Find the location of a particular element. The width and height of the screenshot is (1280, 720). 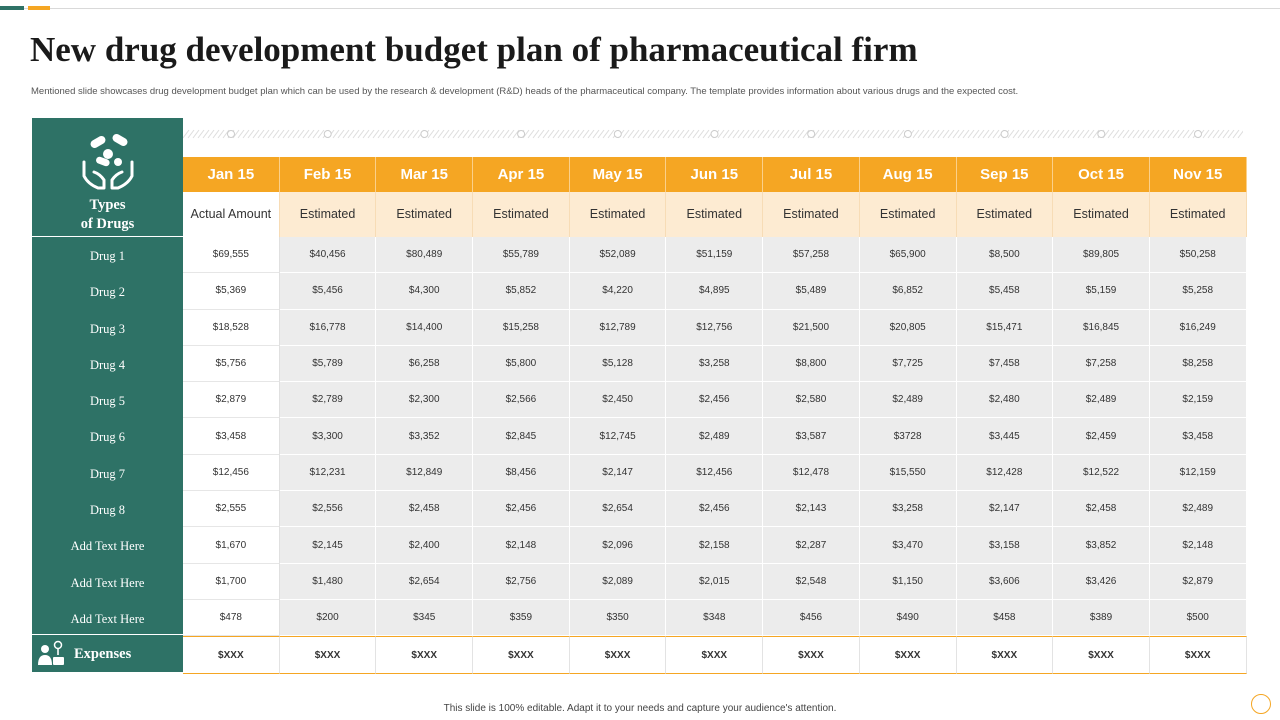

value-cell: $2,458 is located at coordinates (1101, 509).